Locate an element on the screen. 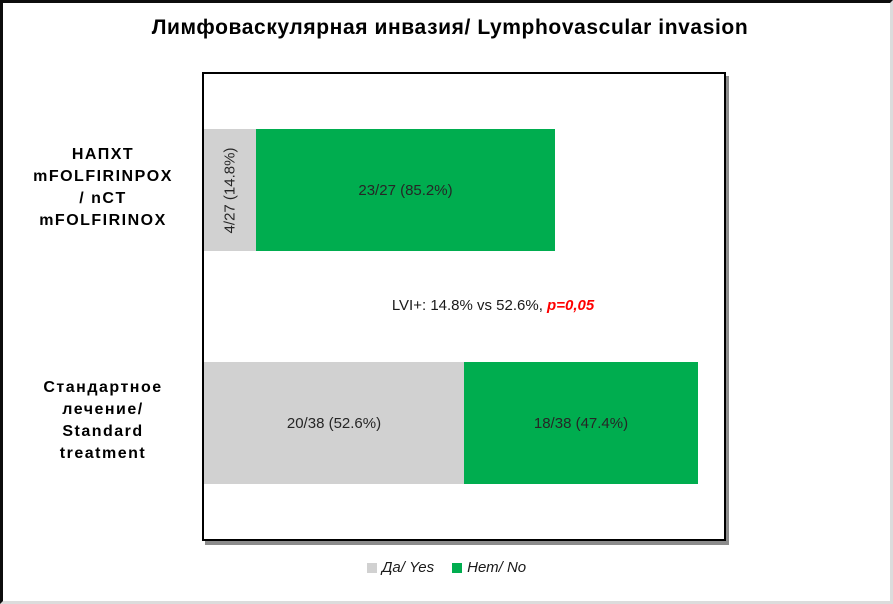  bar-segment-no: 18/38 (47.4%) is located at coordinates (581, 423).